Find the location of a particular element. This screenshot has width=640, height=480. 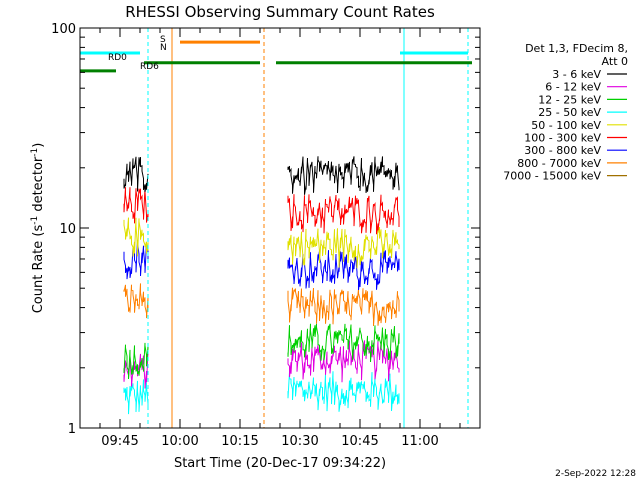

x-tick-label-4: 10:45 is located at coordinates (359, 441).